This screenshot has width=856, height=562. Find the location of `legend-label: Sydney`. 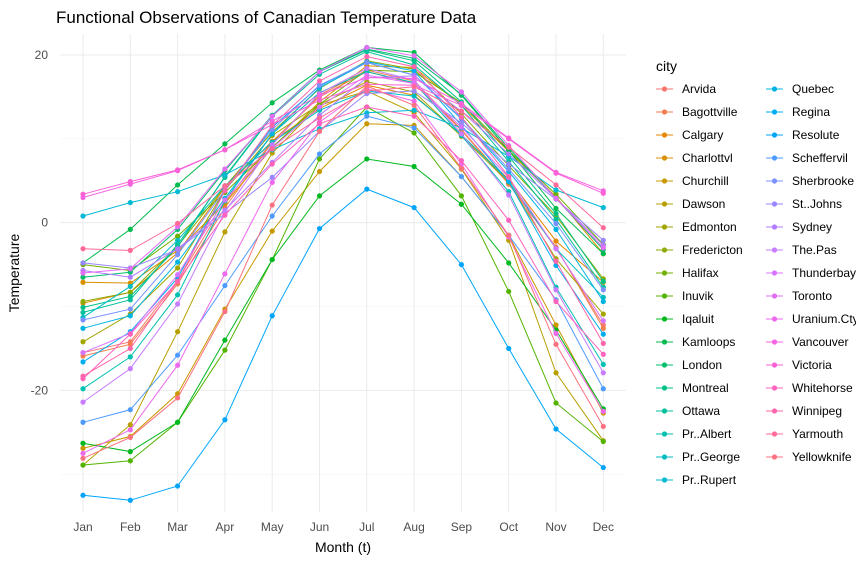

legend-label: Sydney is located at coordinates (812, 227).